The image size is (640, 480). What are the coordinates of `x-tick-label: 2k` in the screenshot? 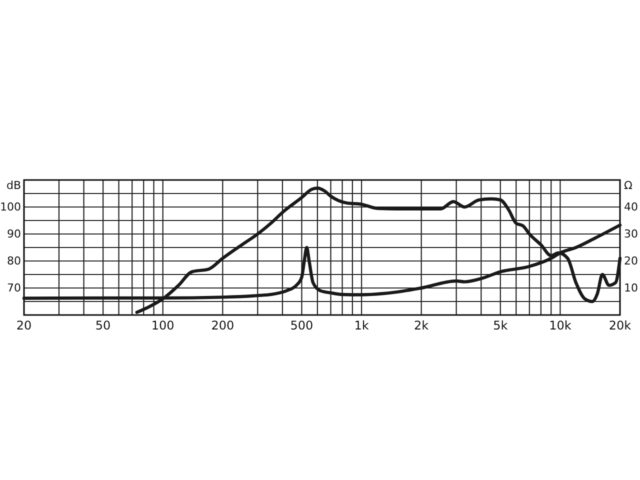 It's located at (421, 325).